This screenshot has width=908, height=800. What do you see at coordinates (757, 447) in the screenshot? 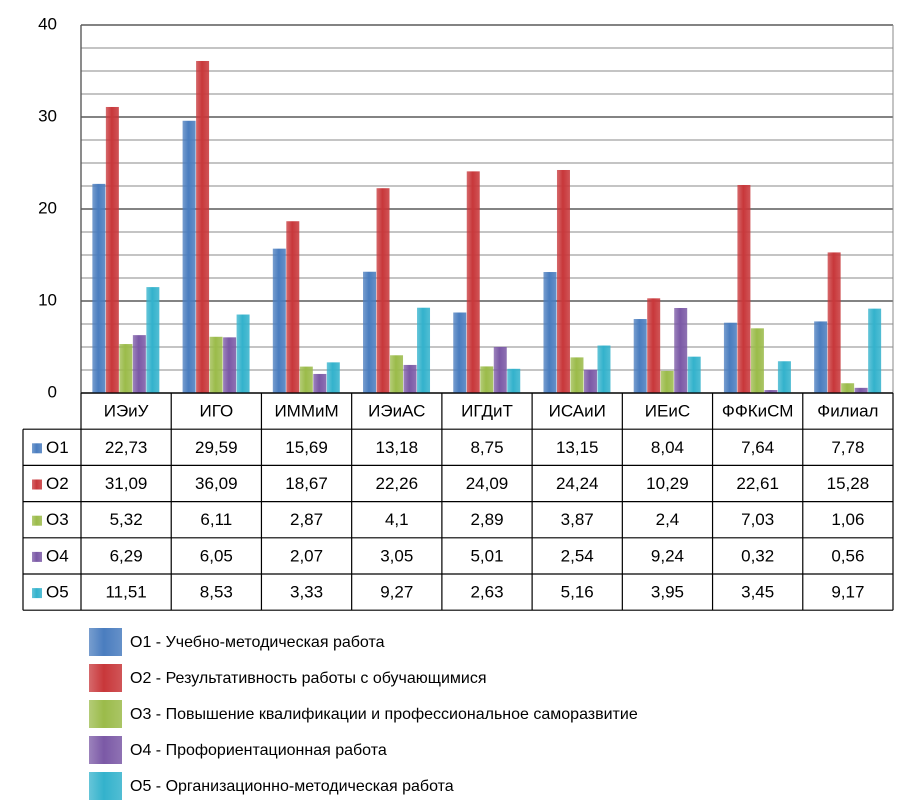
I see `data-label: 7,64` at bounding box center [757, 447].